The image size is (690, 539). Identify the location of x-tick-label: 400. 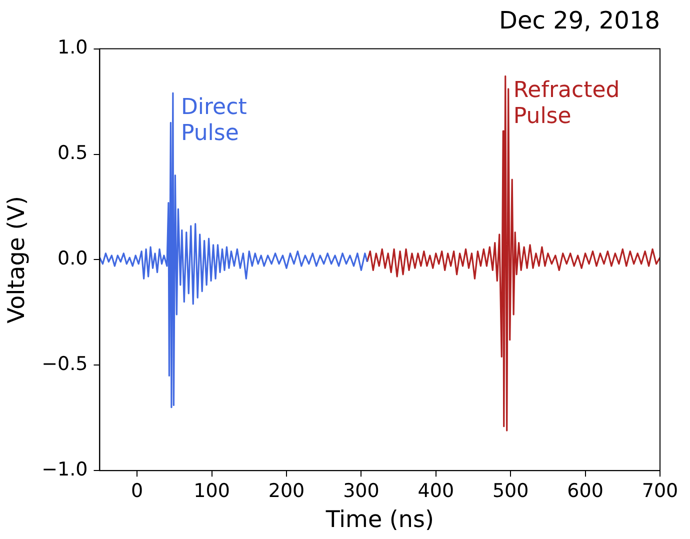
(436, 491).